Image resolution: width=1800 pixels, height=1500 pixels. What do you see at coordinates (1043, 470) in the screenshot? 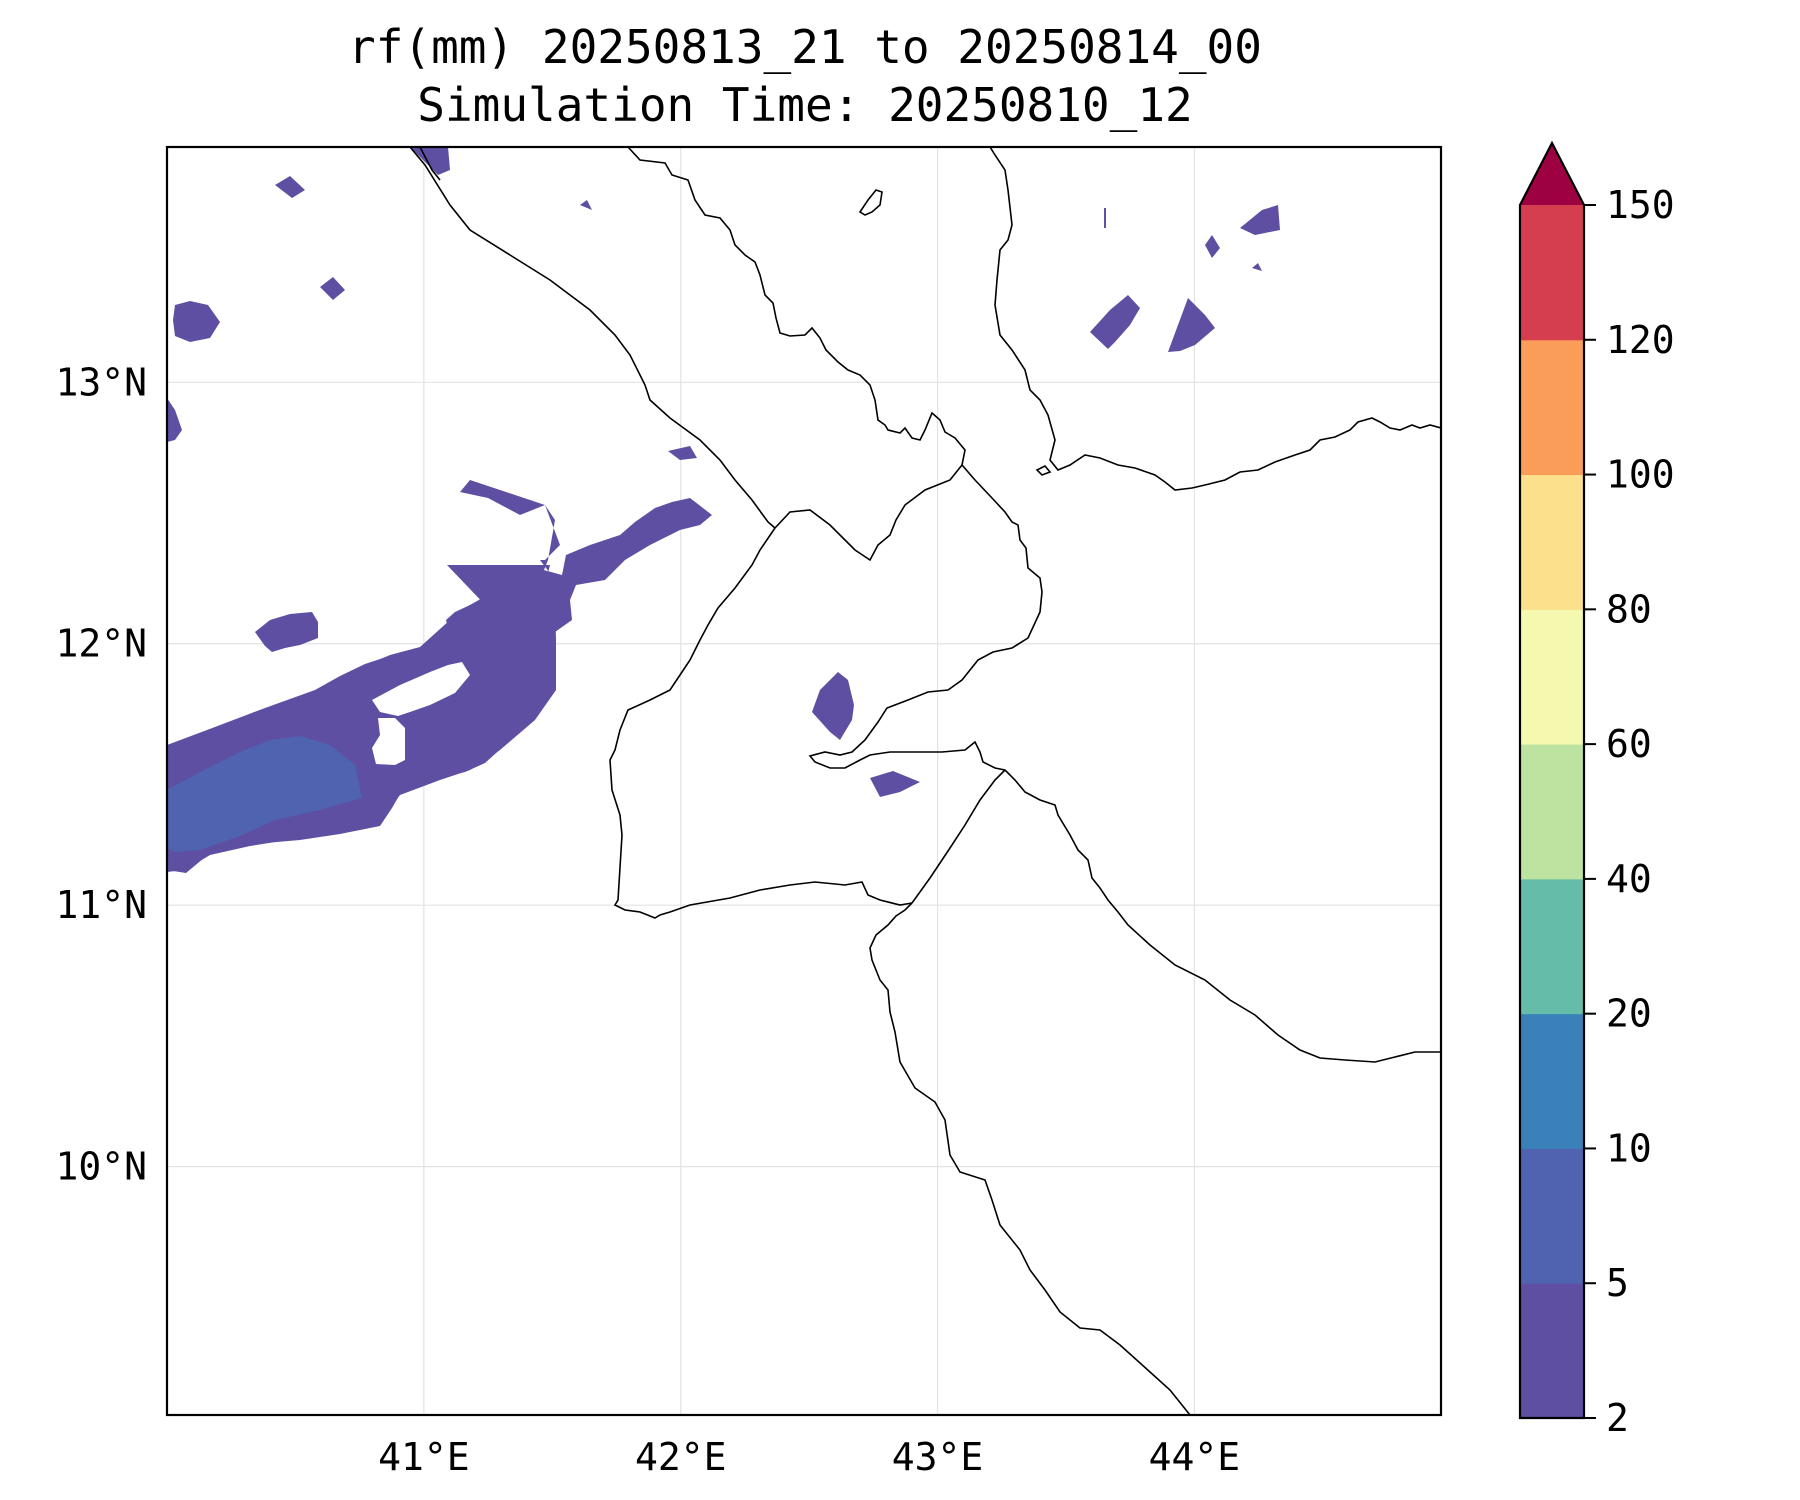
I see `perim-island` at bounding box center [1043, 470].